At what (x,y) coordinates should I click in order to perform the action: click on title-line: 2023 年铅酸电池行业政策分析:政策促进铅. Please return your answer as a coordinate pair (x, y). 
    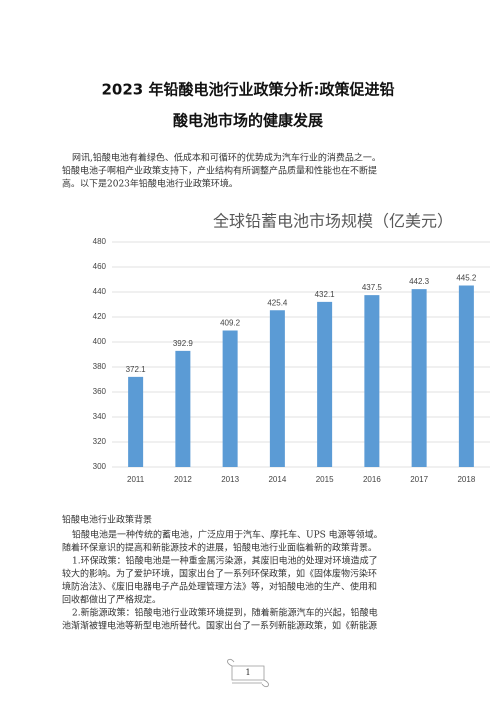
    Looking at the image, I should click on (248, 90).